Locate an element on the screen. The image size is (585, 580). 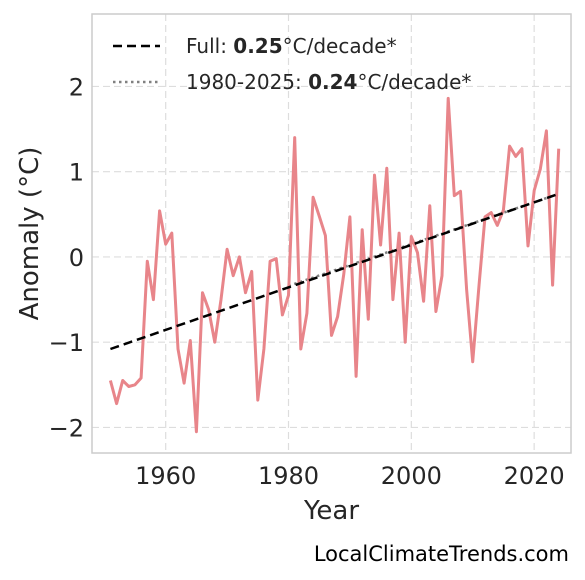
y-tick-labels: −2 −1 0 1 2 is located at coordinates (66, 257).